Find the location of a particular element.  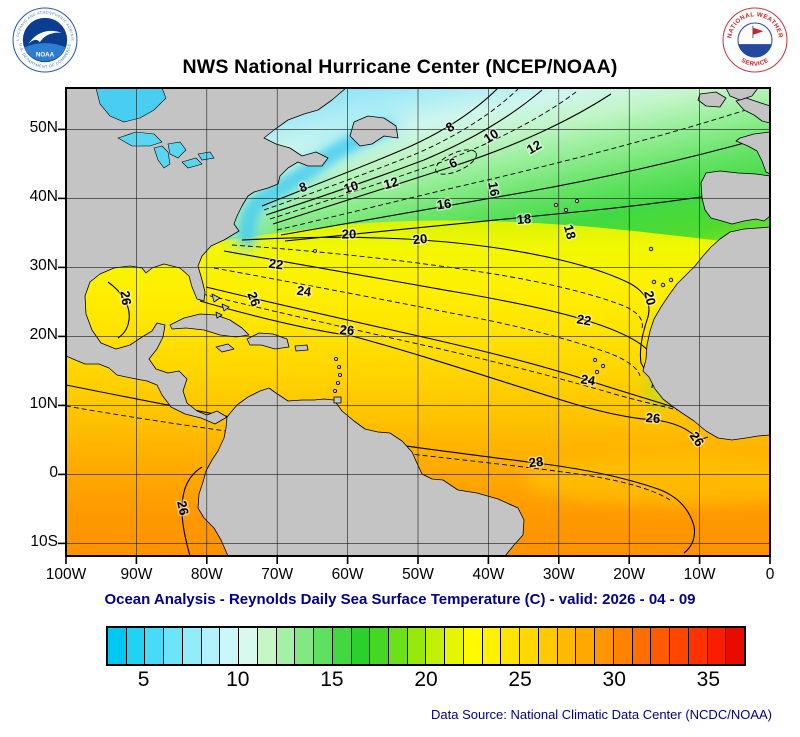

colorbar-tick-label: 30 is located at coordinates (614, 679).